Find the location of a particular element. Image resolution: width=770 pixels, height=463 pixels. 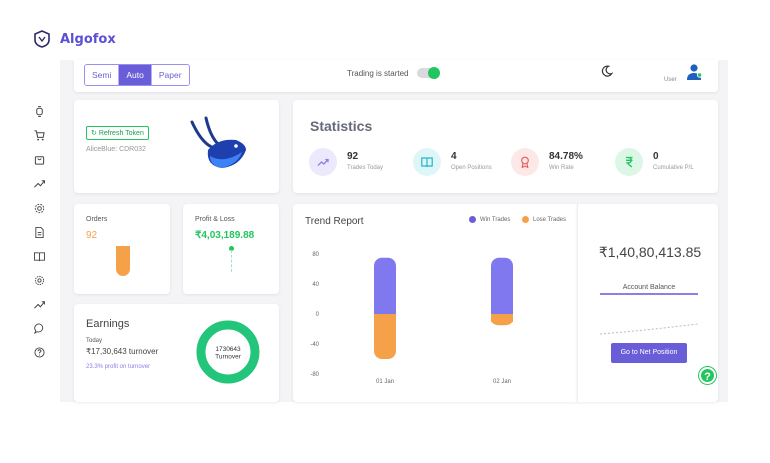

stat-label: Cumulative P/L is located at coordinates (673, 168).